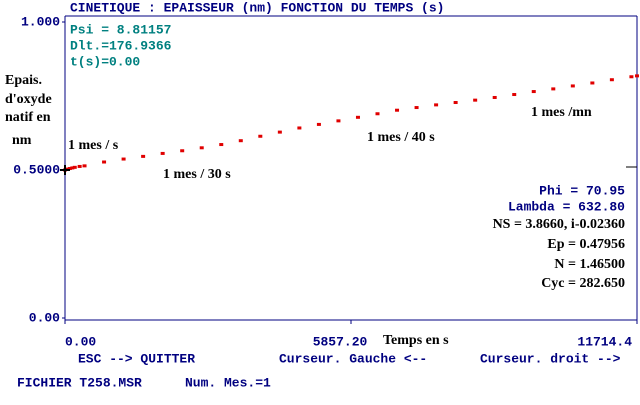 The height and width of the screenshot is (405, 640). I want to click on info-text: Cyc = 282.650, so click(583, 283).